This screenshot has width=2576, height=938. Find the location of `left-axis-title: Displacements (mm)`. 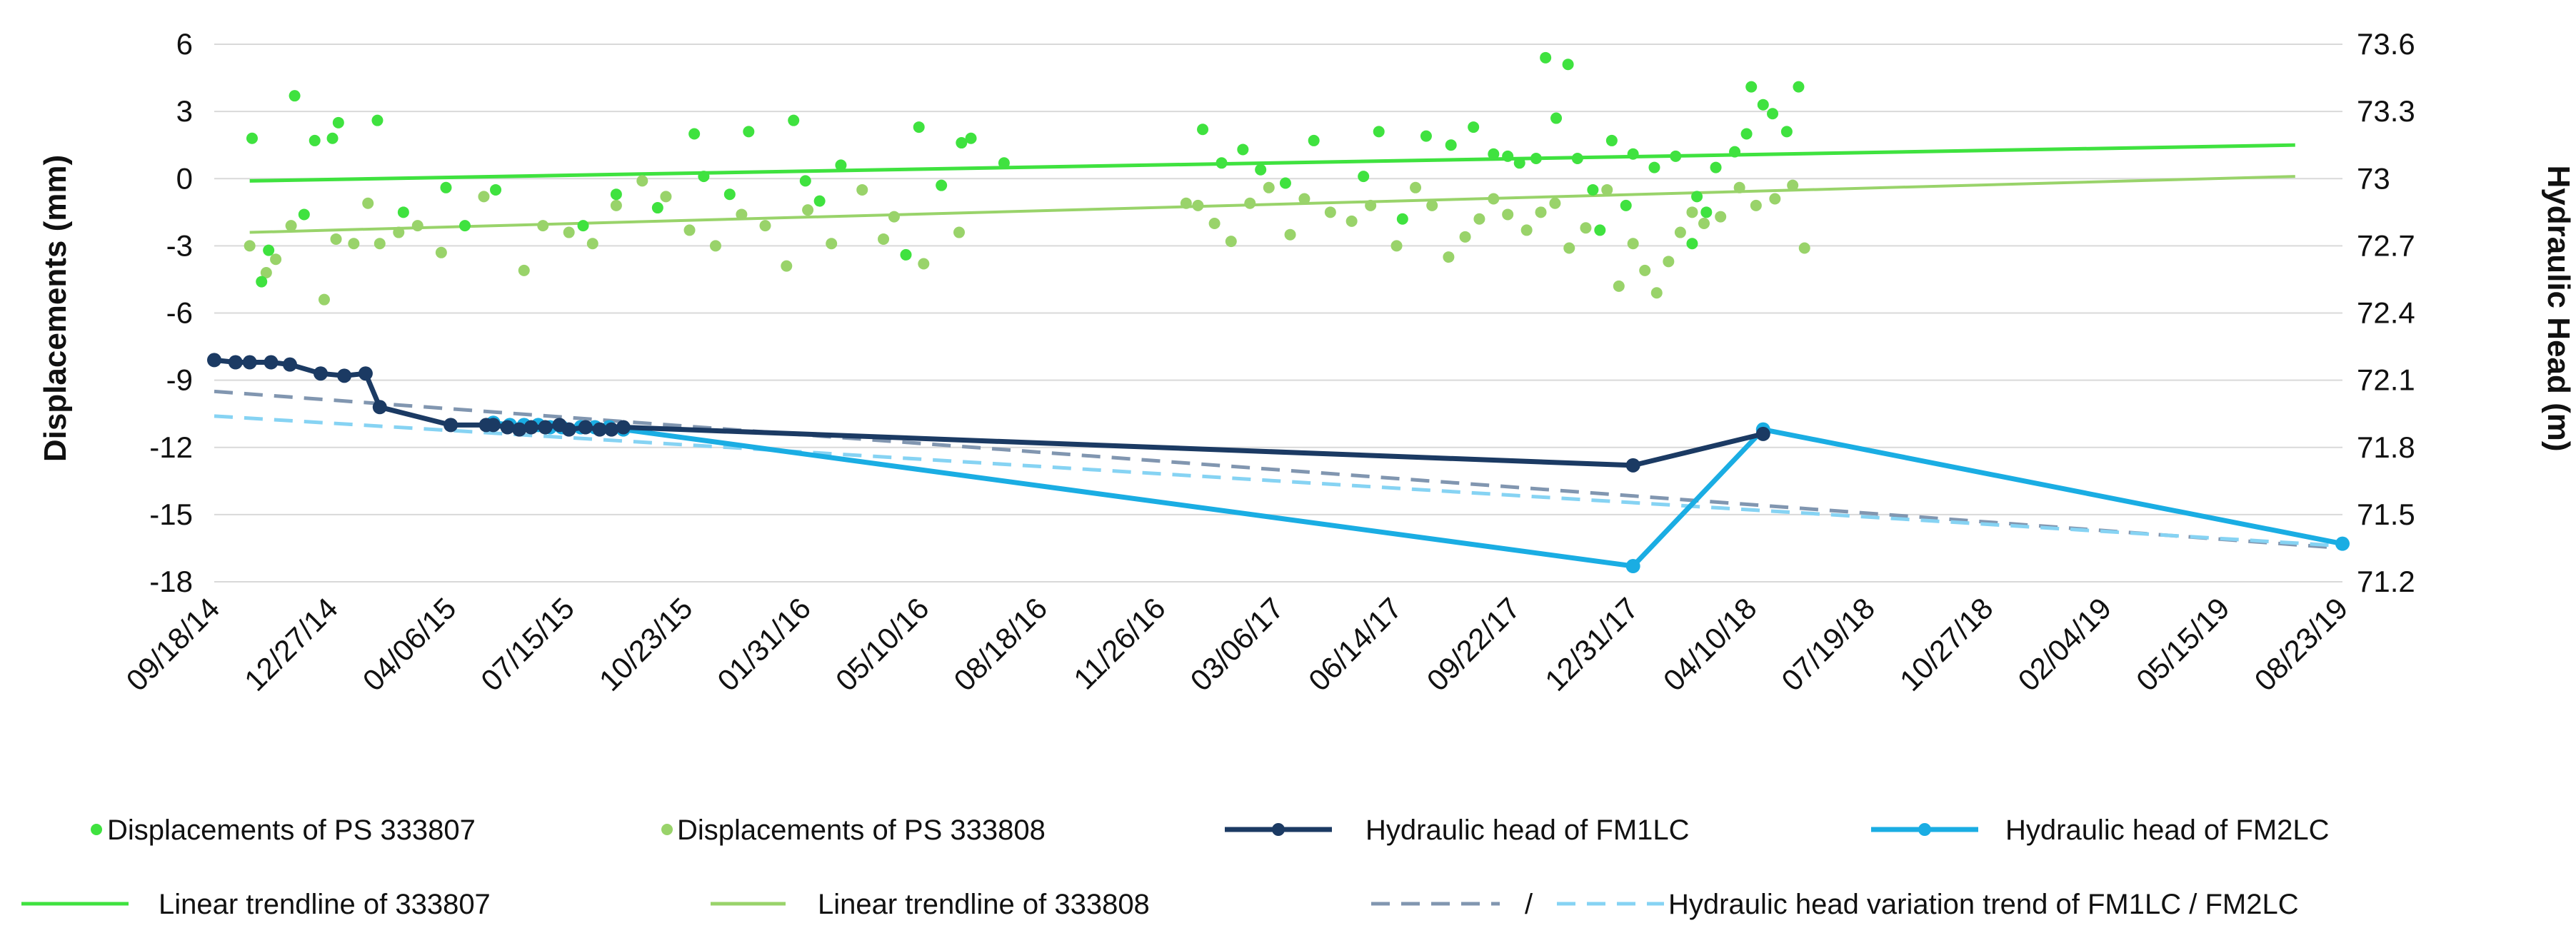

left-axis-title: Displacements (mm) is located at coordinates (55, 308).